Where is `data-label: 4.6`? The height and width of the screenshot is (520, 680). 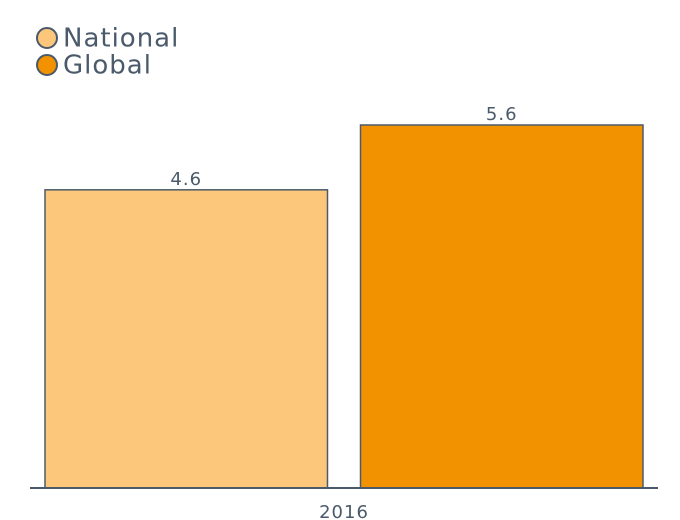
data-label: 4.6 is located at coordinates (186, 179).